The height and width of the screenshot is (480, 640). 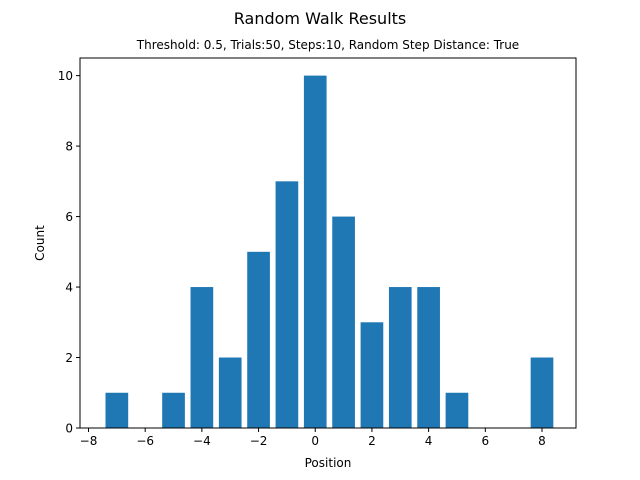 What do you see at coordinates (315, 441) in the screenshot?
I see `x-tick-label: 0` at bounding box center [315, 441].